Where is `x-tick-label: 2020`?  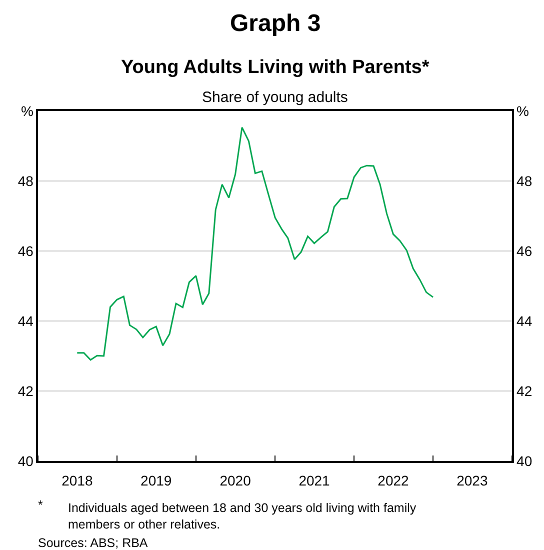 x-tick-label: 2020 is located at coordinates (236, 480).